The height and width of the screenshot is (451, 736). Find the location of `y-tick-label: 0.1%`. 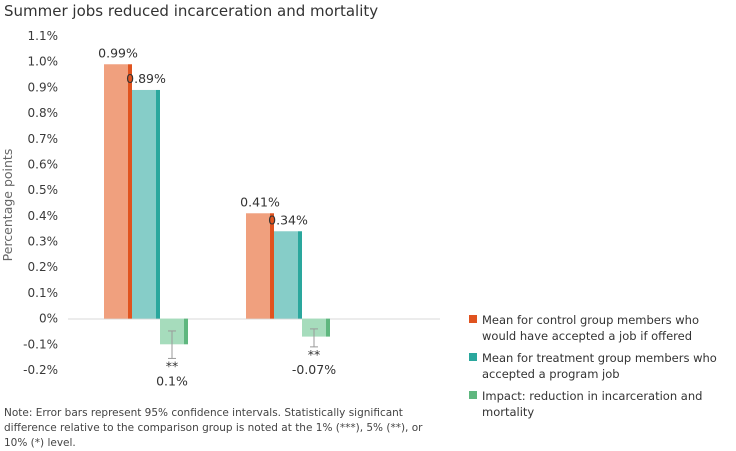

y-tick-label: 0.1% is located at coordinates (43, 293).